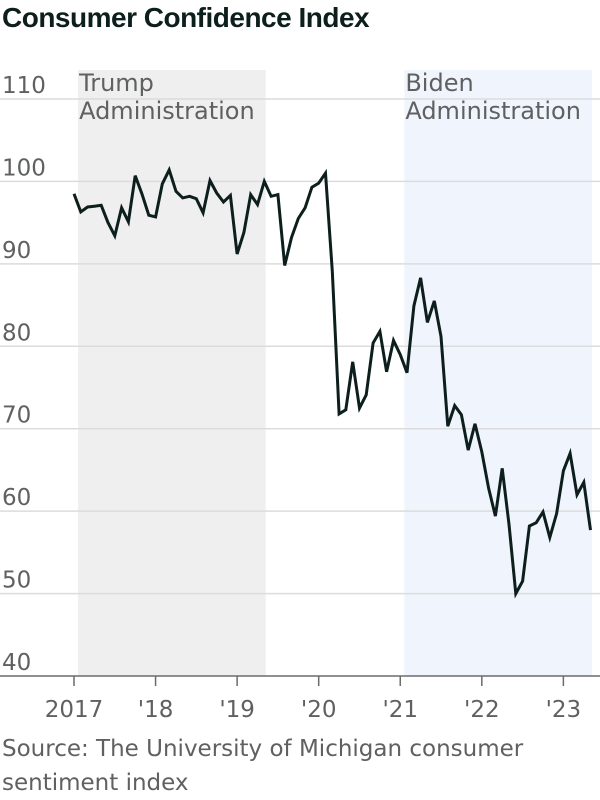 This screenshot has height=800, width=600. I want to click on x-axis-ticks: 2017 '18 '19 '20 '21 '22 '23, so click(313, 699).